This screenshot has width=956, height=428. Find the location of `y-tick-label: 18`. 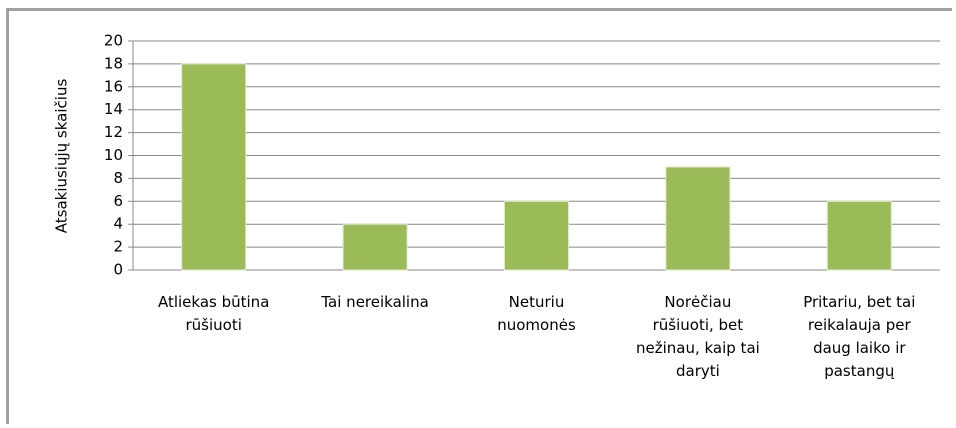

y-tick-label: 18 is located at coordinates (113, 63).